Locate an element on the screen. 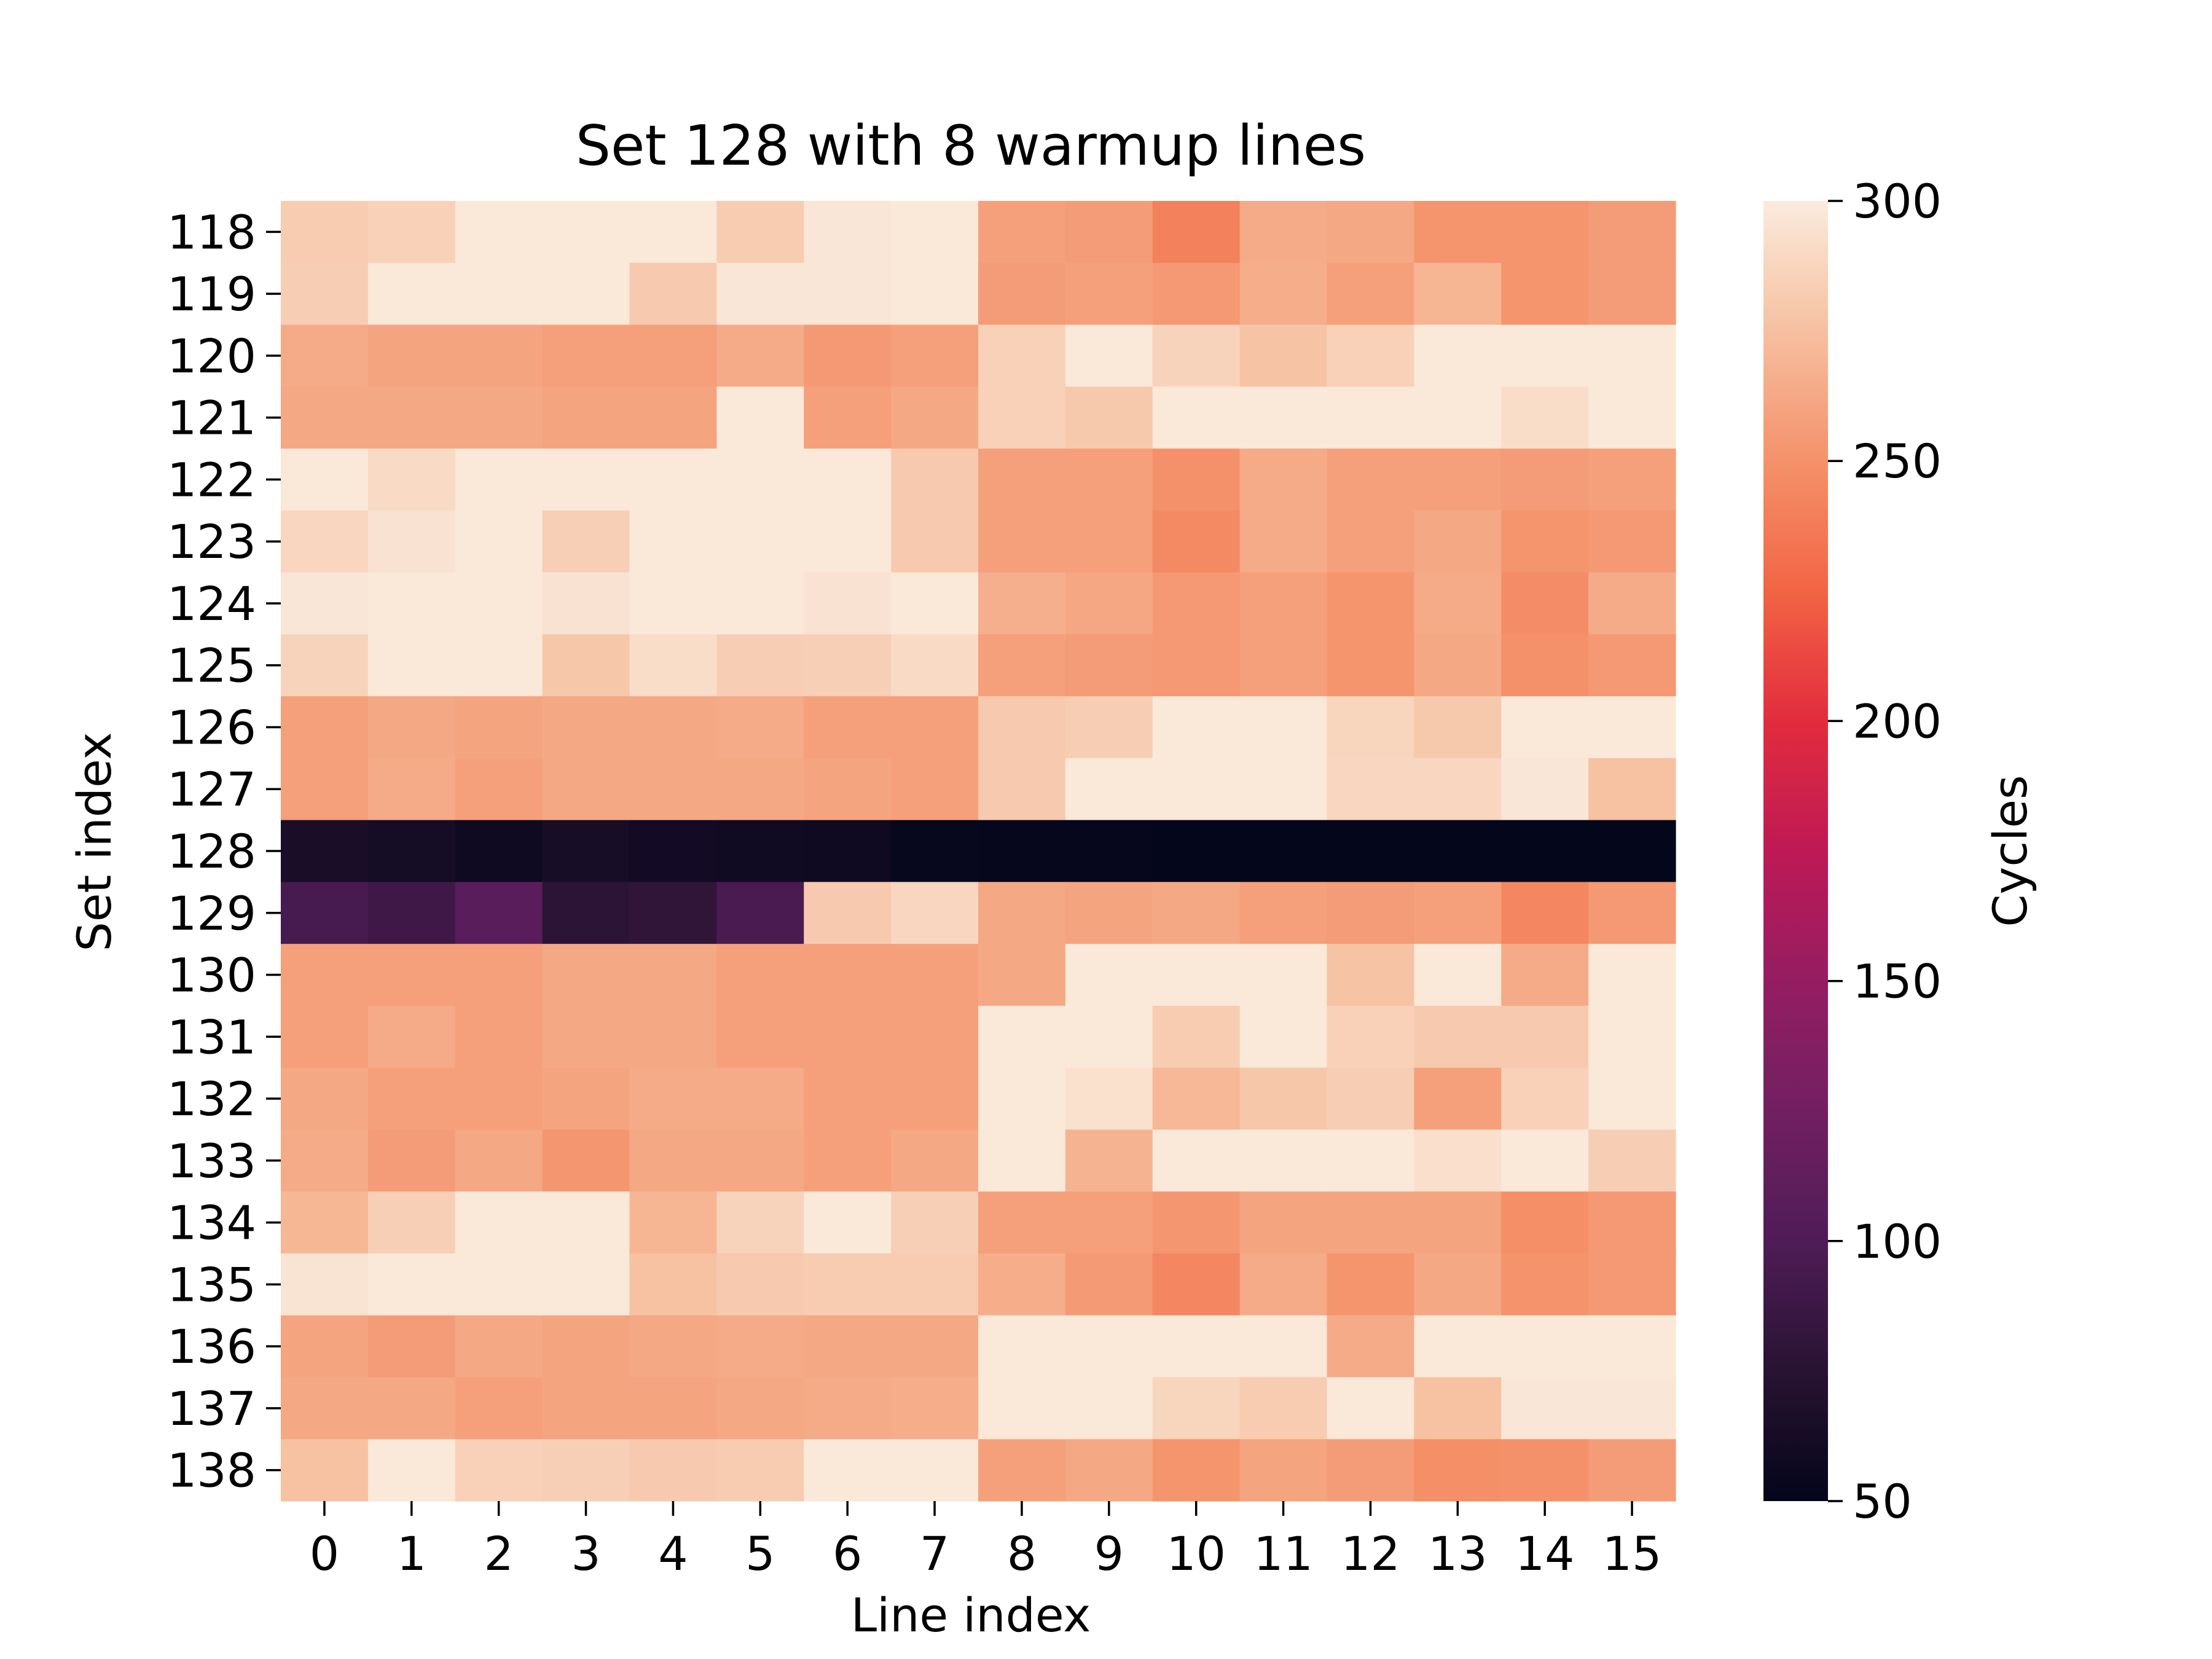 Image resolution: width=2212 pixels, height=1659 pixels. x-tick-label: 2 is located at coordinates (499, 1553).